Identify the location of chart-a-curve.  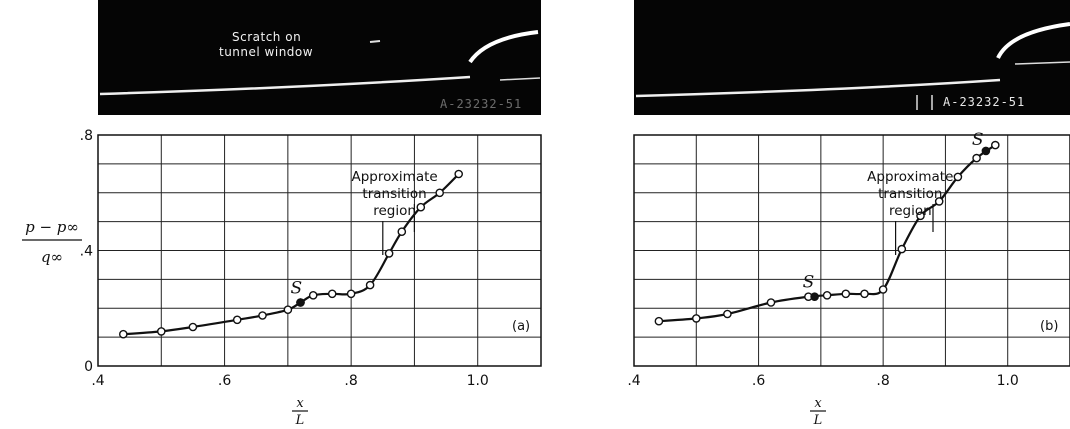
(291, 254).